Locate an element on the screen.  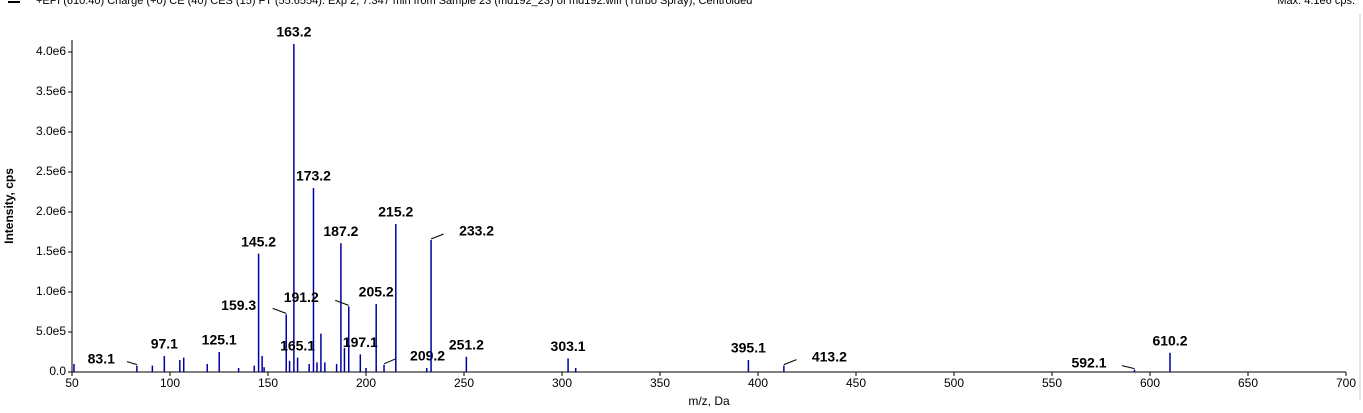
peak-label: 303.1 is located at coordinates (568, 346).